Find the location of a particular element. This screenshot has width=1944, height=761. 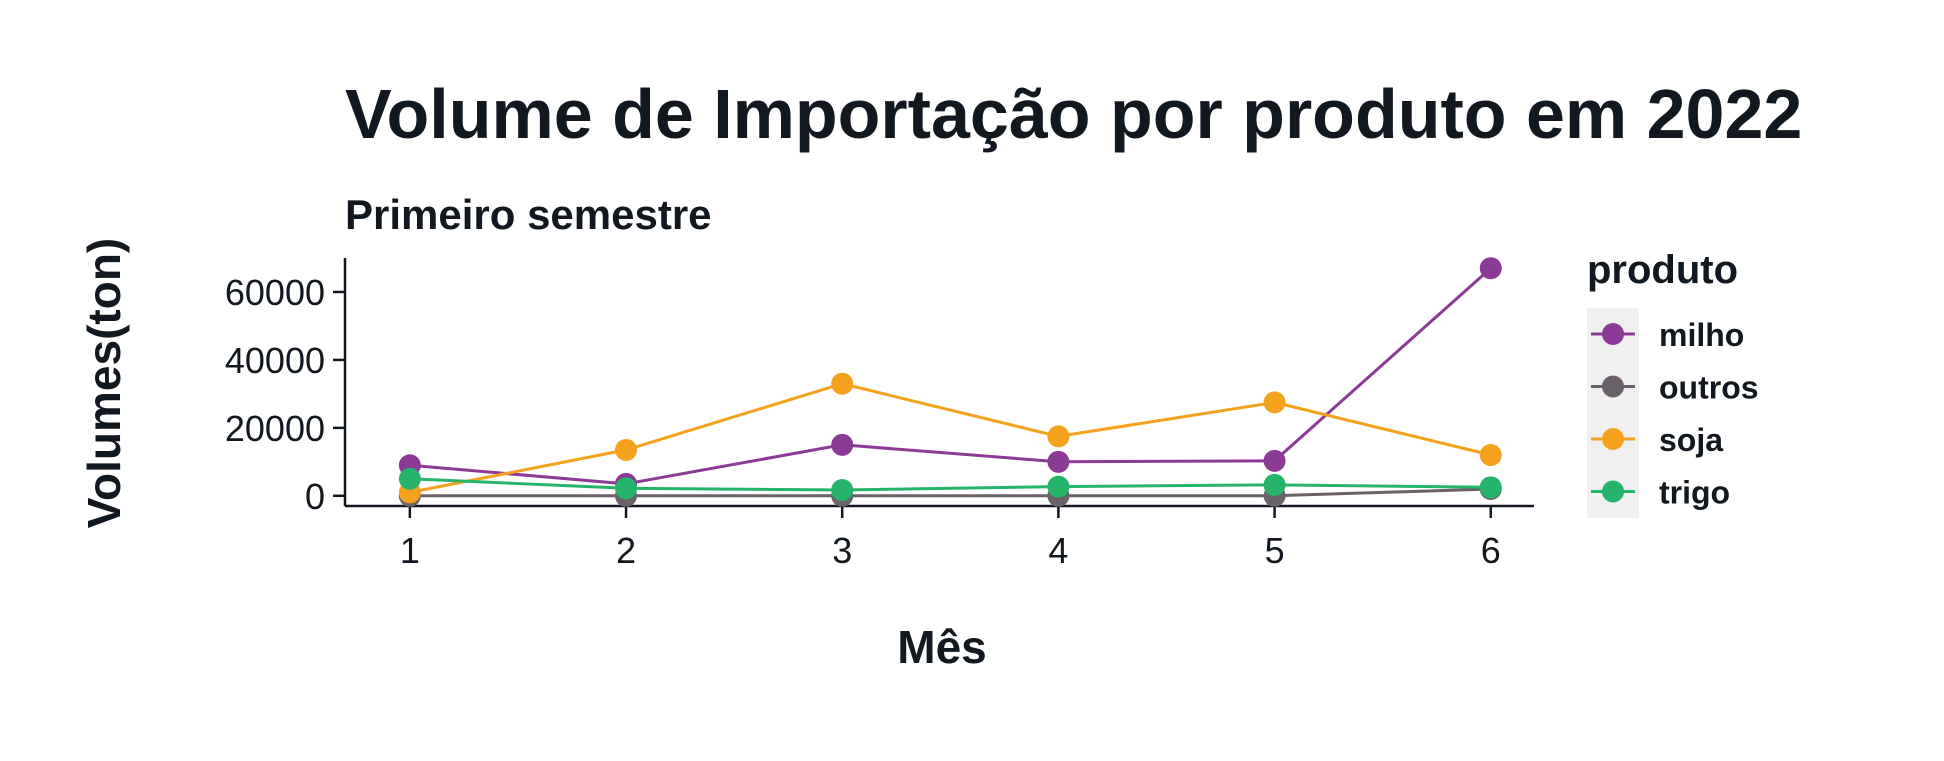

legend-label: soja is located at coordinates (1691, 440).